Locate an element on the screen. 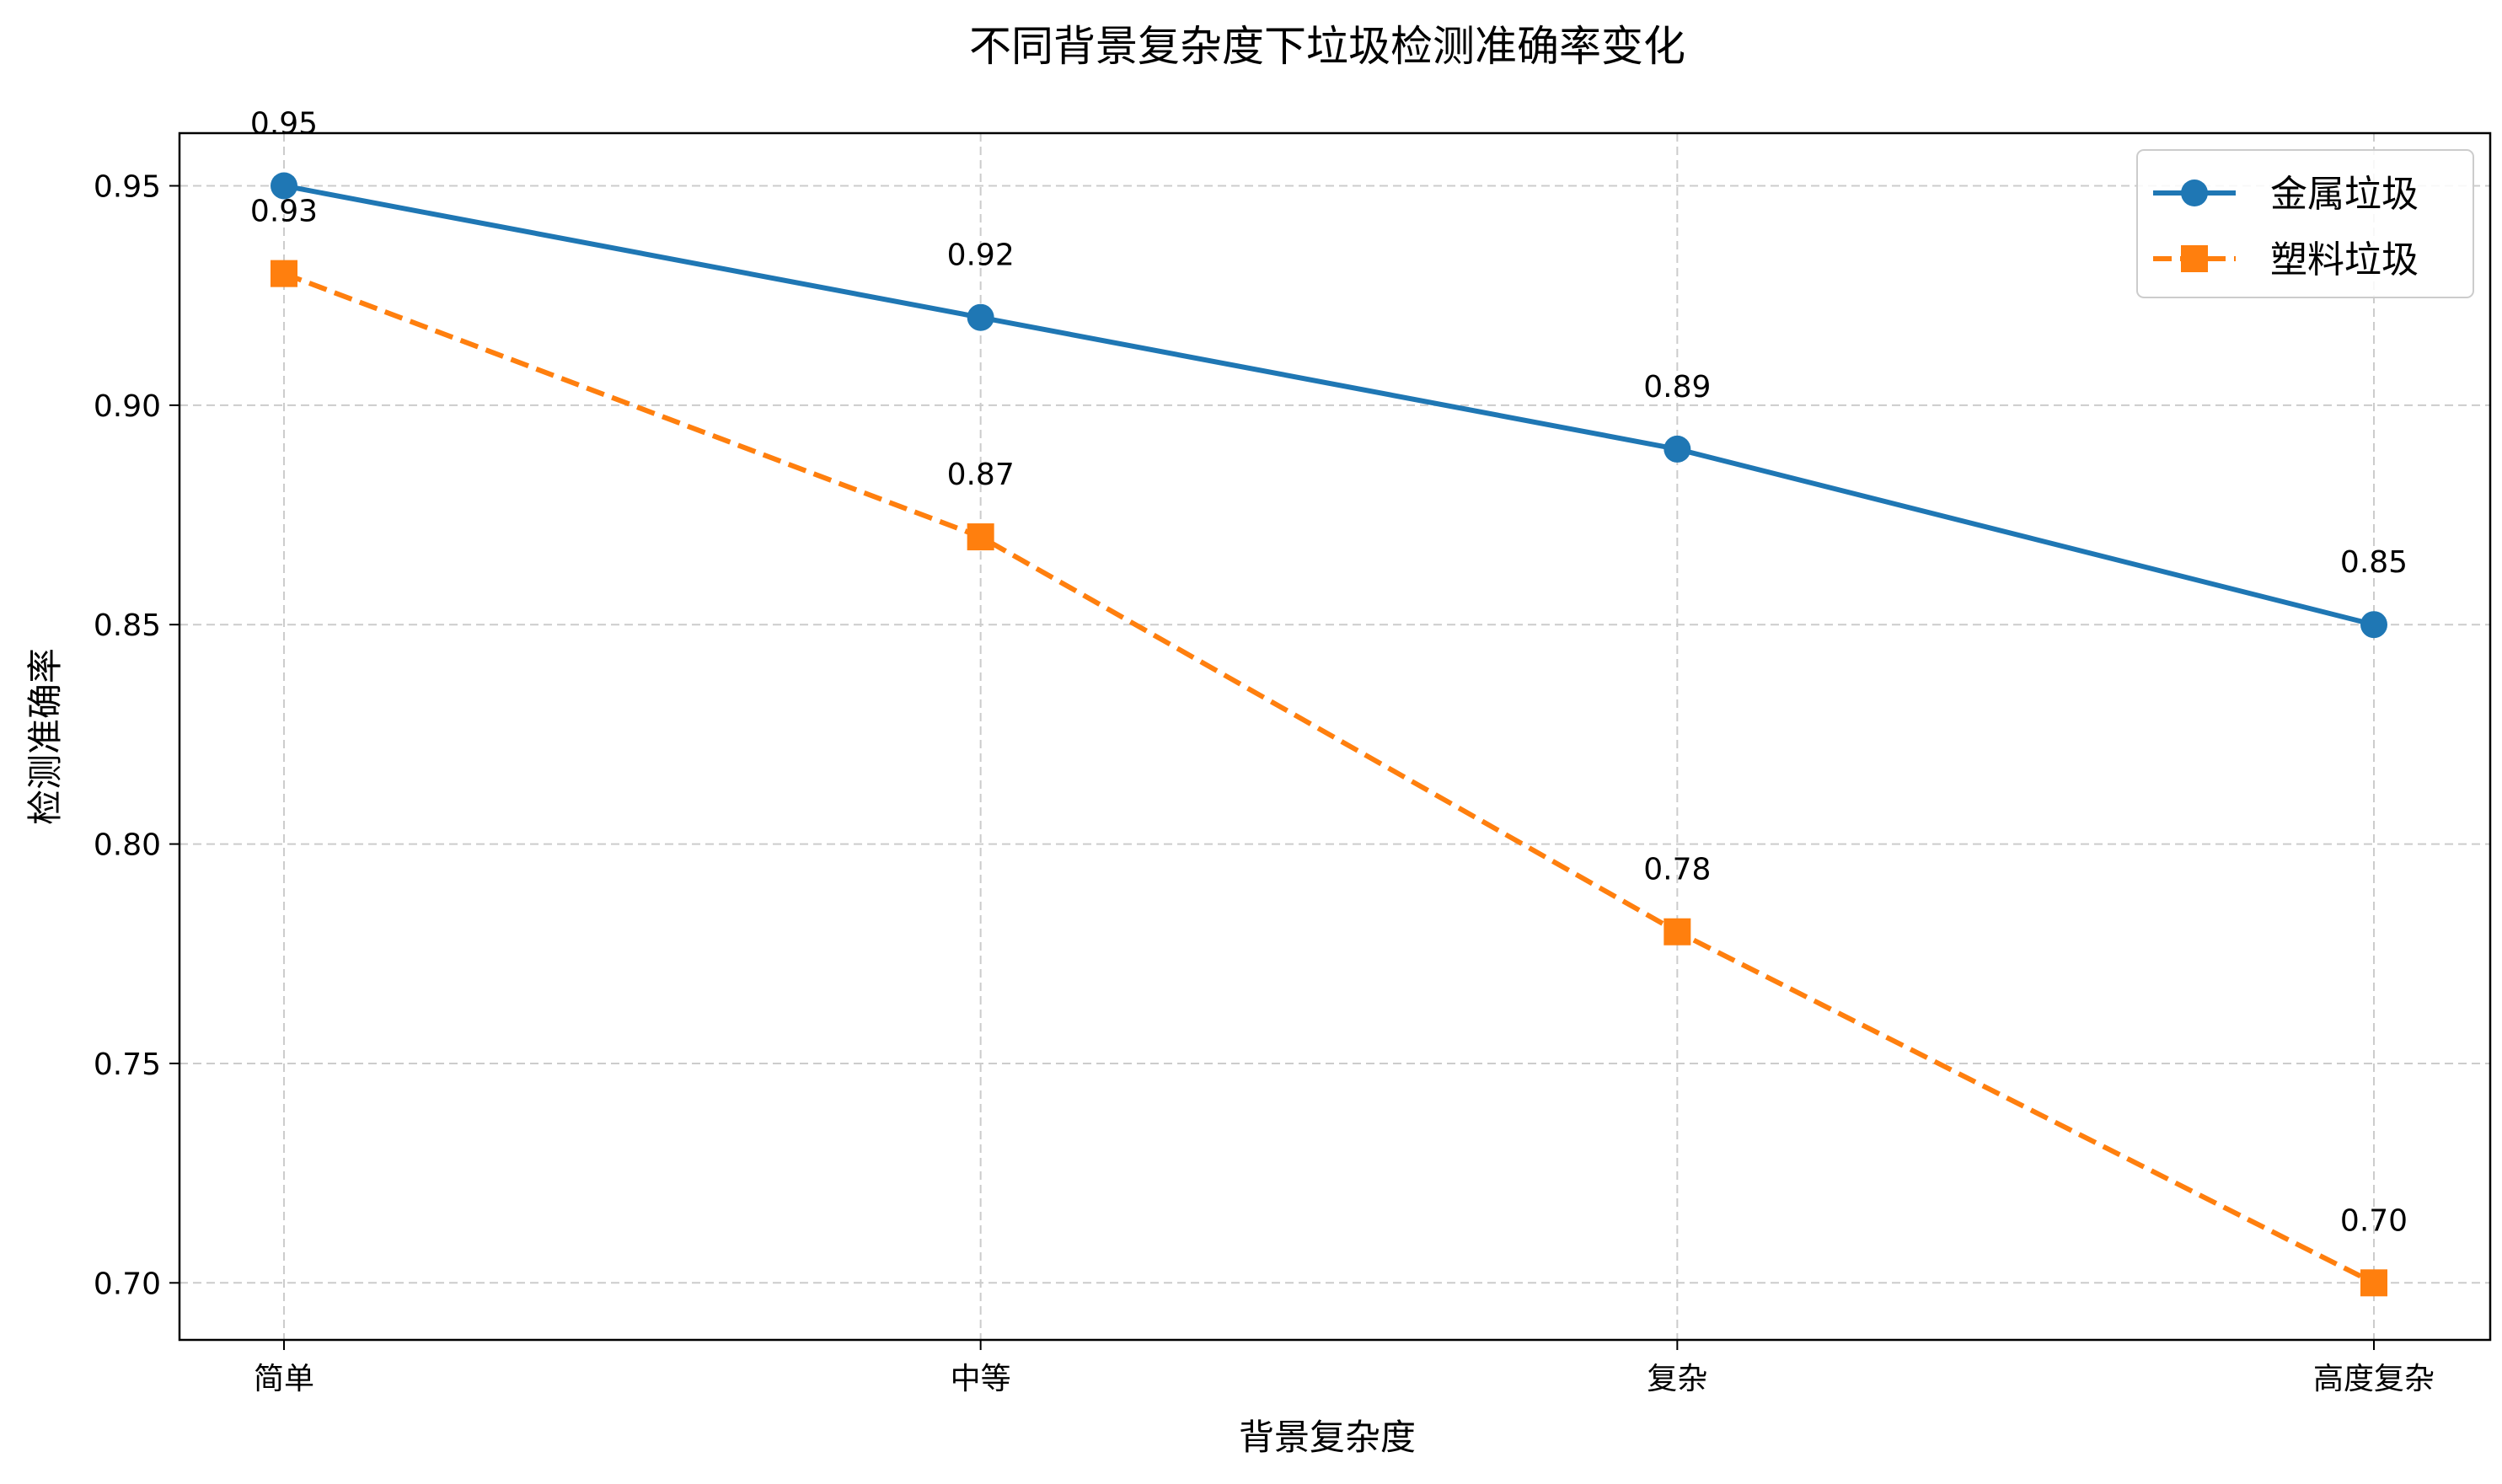 The width and height of the screenshot is (2502, 1484). x-tick-label: 高度复杂 is located at coordinates (2374, 1379).